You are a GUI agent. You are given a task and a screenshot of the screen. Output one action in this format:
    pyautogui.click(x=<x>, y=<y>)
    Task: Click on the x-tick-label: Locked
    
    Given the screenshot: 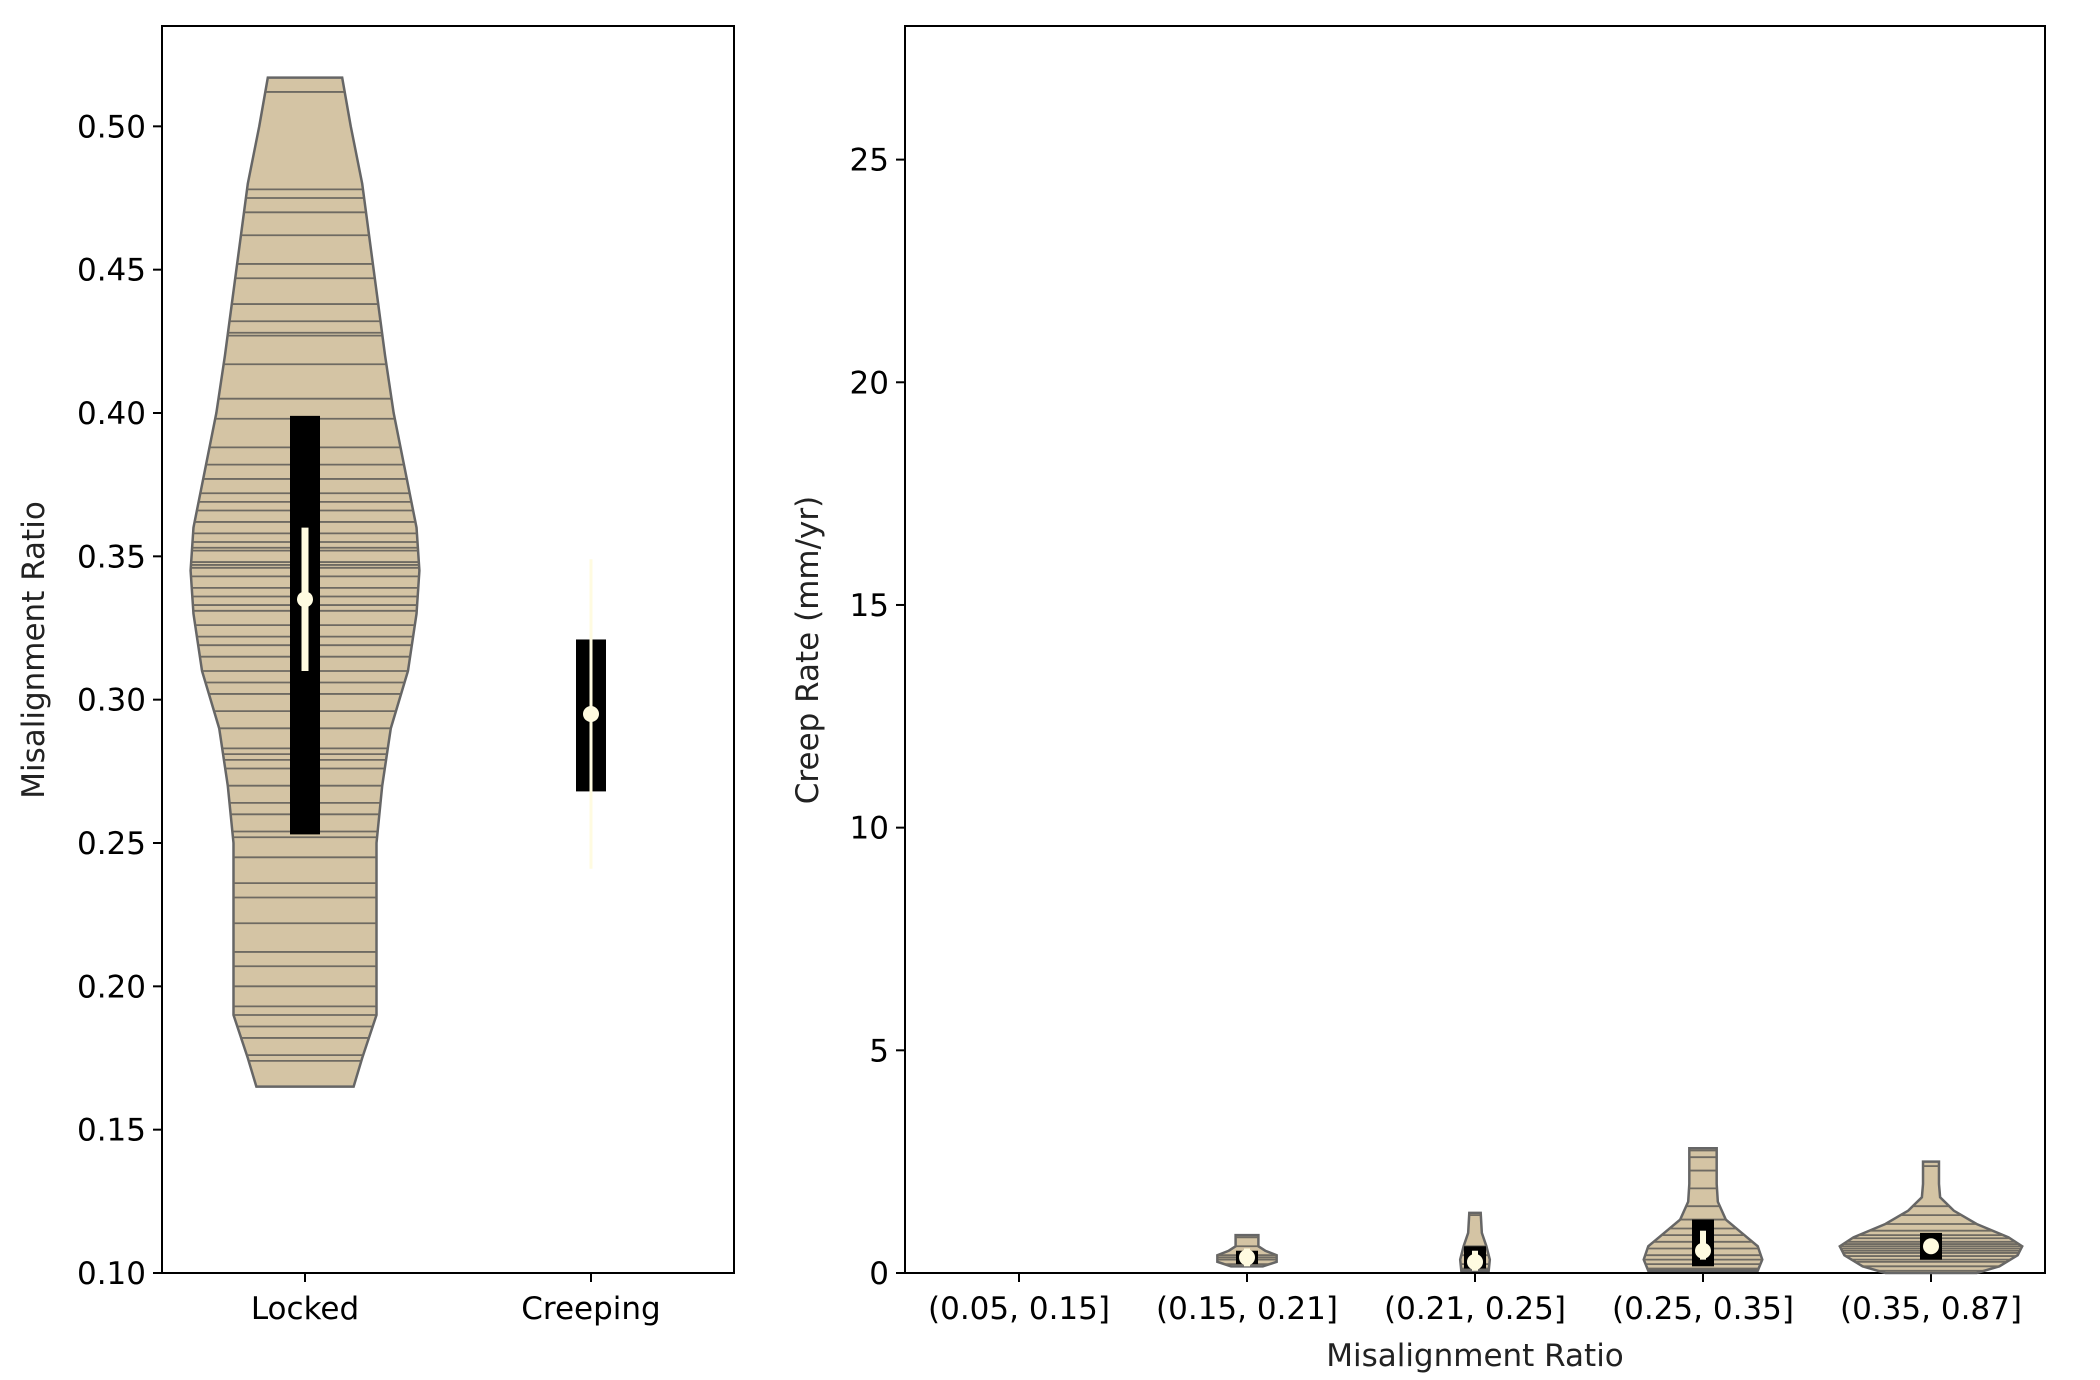 What is the action you would take?
    pyautogui.click(x=305, y=1309)
    